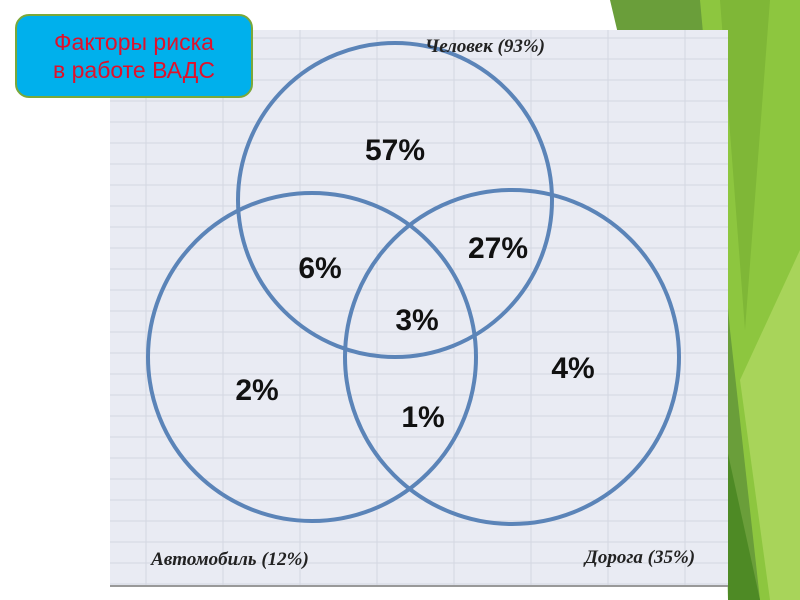 Image resolution: width=800 pixels, height=600 pixels. Describe the element at coordinates (395, 150) in the screenshot. I see `region-human-only: 57%` at that location.